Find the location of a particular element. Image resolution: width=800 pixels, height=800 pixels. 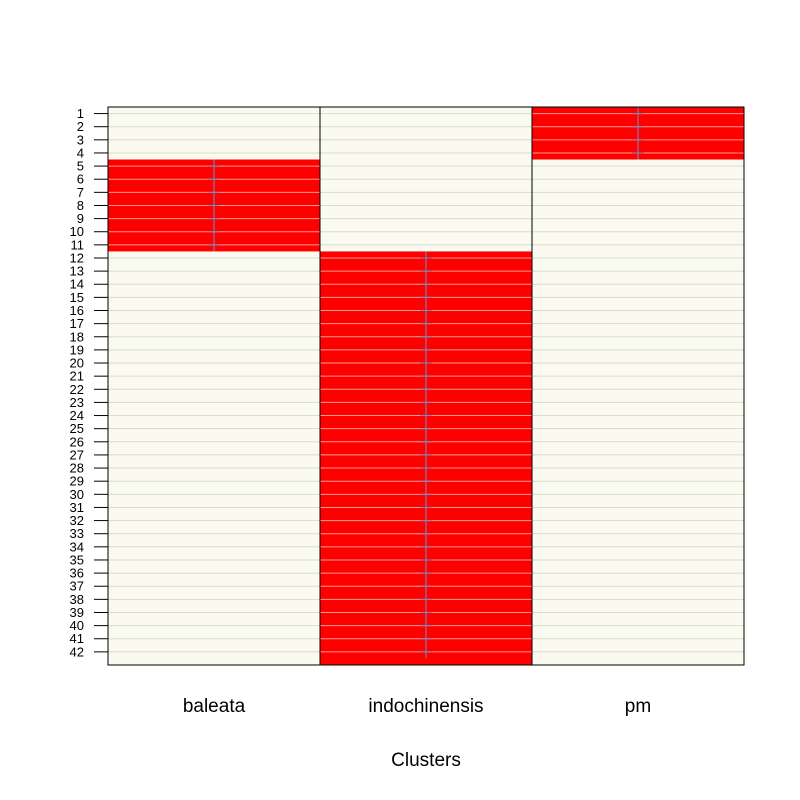

y-tick-label: 30 is located at coordinates (77, 494).